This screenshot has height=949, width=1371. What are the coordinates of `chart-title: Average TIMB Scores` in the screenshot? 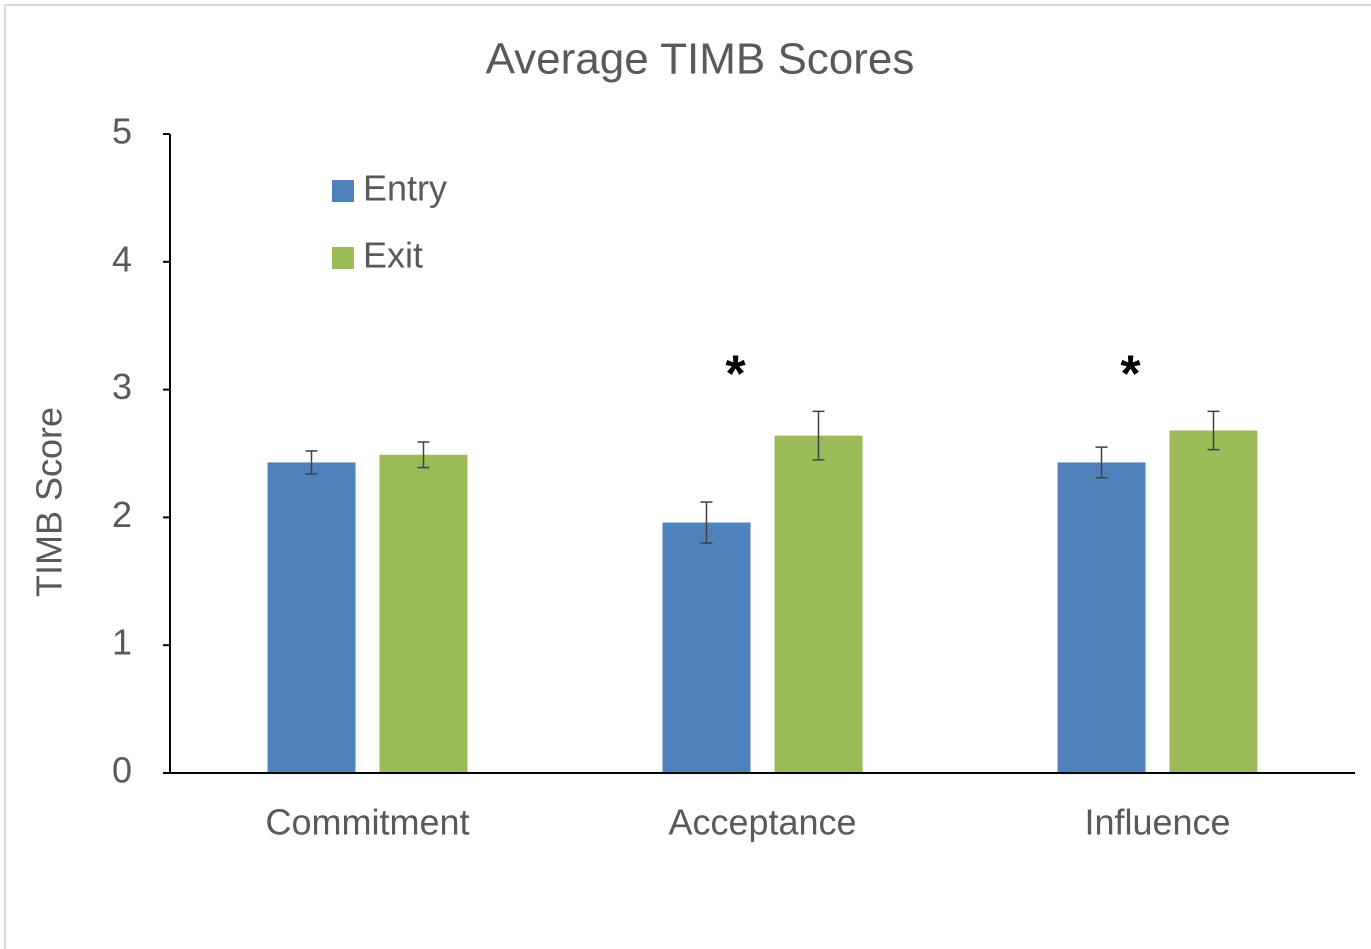 It's located at (700, 59).